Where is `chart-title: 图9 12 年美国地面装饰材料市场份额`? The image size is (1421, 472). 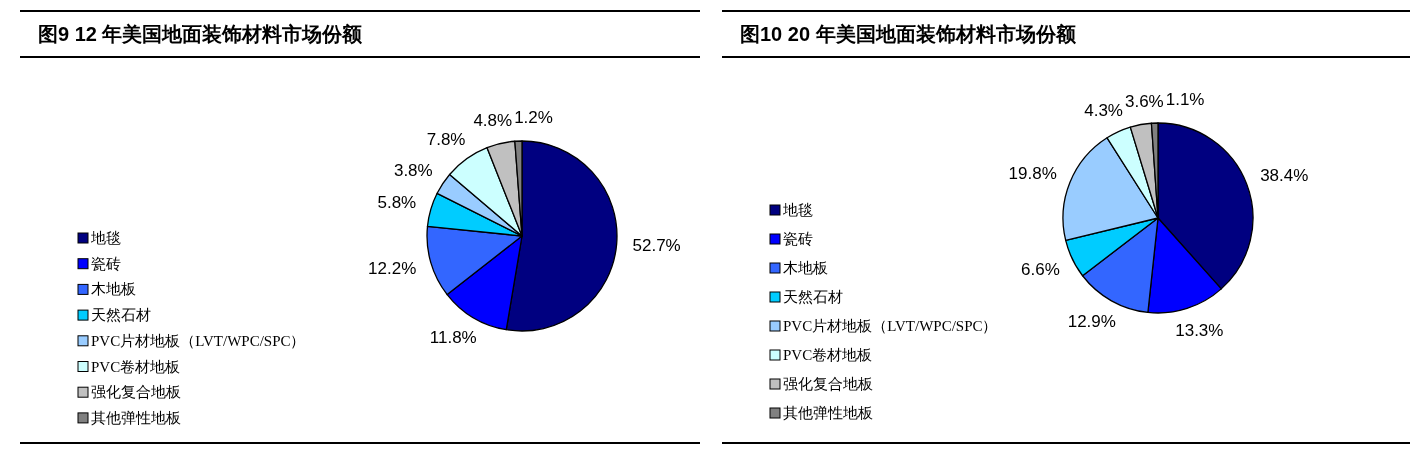 chart-title: 图9 12 年美国地面装饰材料市场份额 is located at coordinates (360, 35).